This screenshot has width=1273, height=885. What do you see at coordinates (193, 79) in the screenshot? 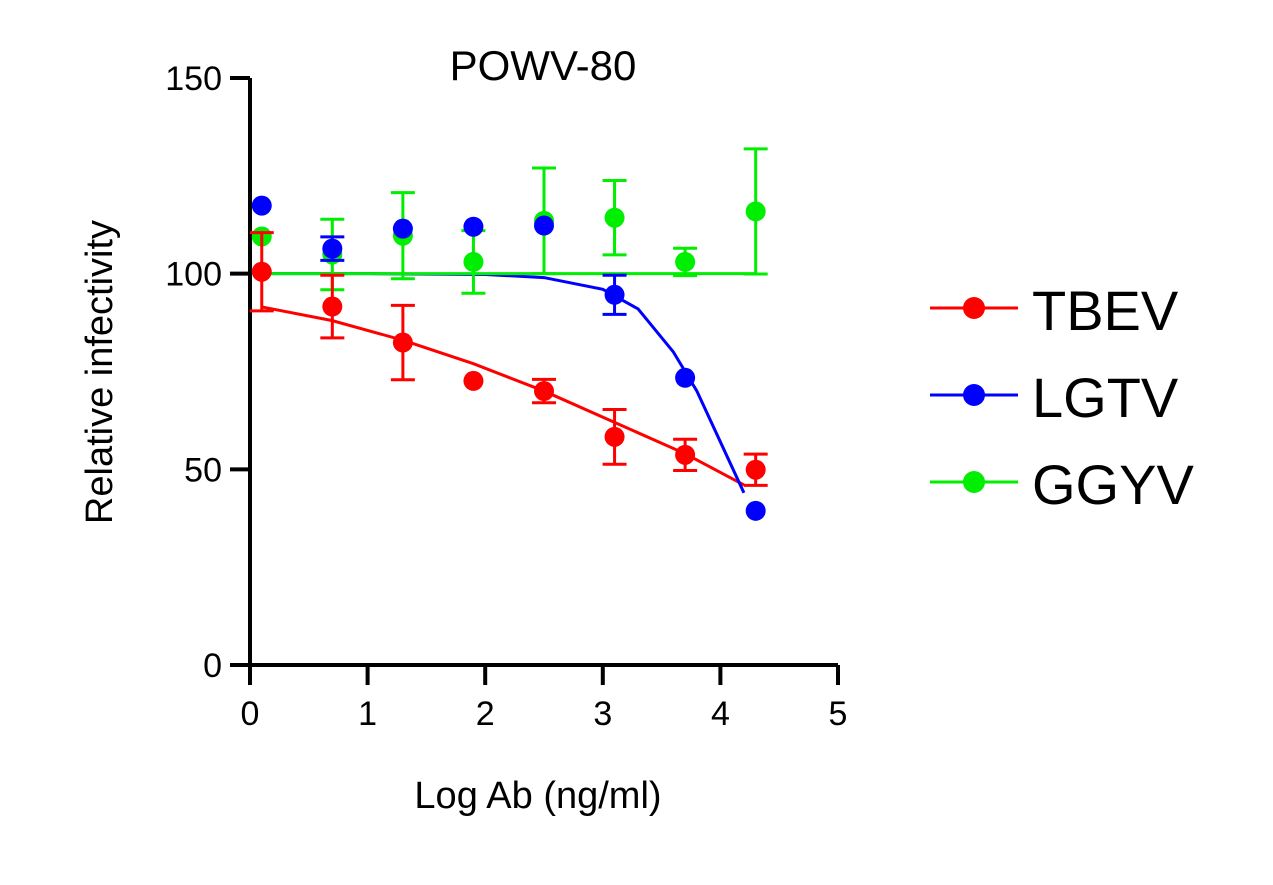
I see `y-tick-label: 150` at bounding box center [193, 79].